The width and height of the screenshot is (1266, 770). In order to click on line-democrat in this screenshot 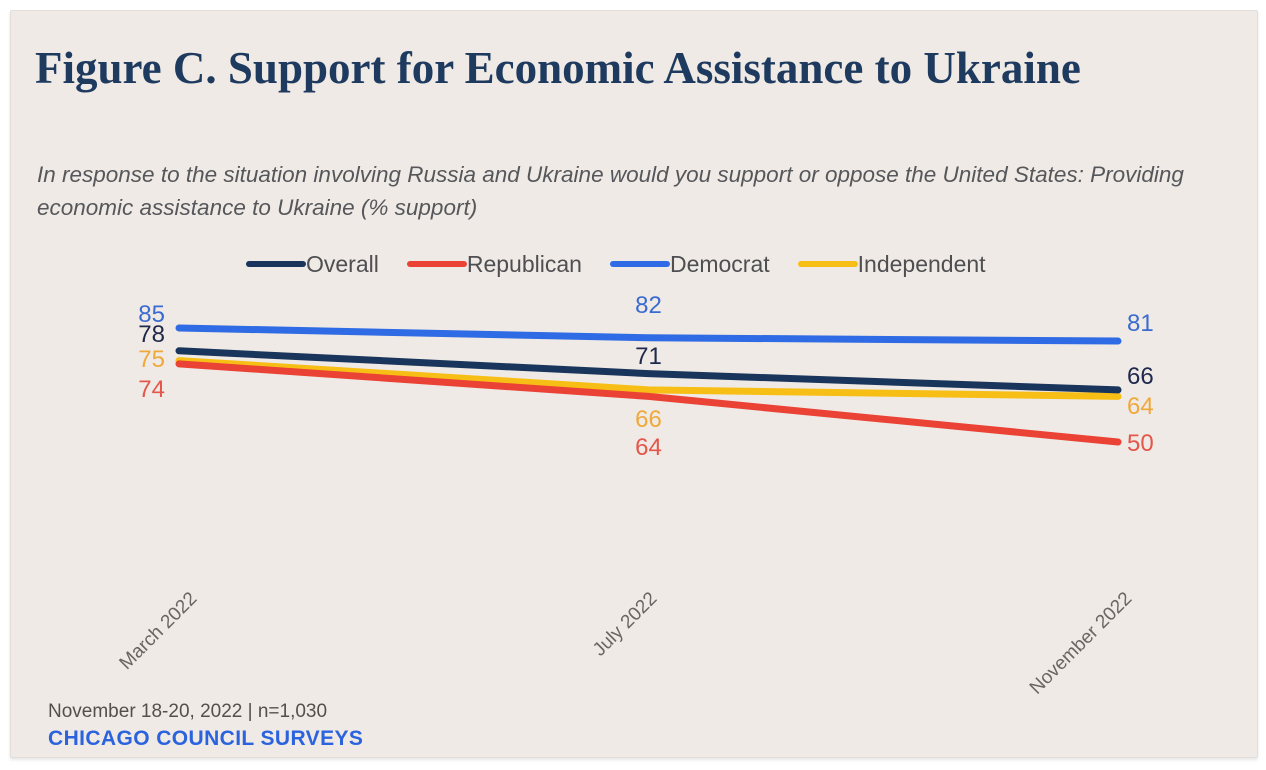, I will do `click(648, 334)`.